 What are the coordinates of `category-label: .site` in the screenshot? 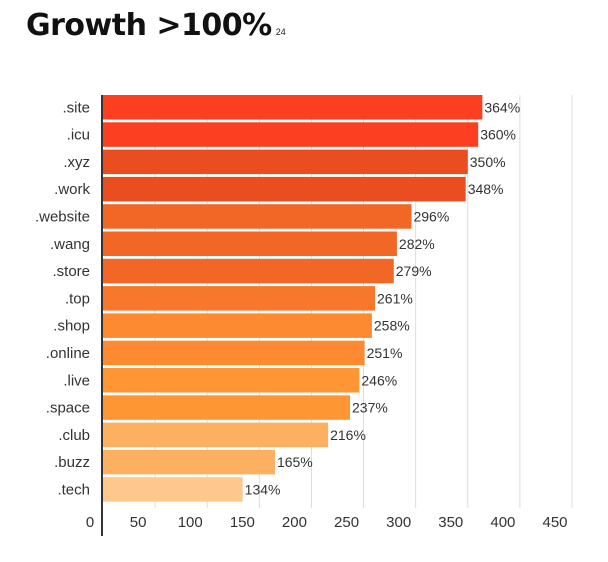 It's located at (76, 107).